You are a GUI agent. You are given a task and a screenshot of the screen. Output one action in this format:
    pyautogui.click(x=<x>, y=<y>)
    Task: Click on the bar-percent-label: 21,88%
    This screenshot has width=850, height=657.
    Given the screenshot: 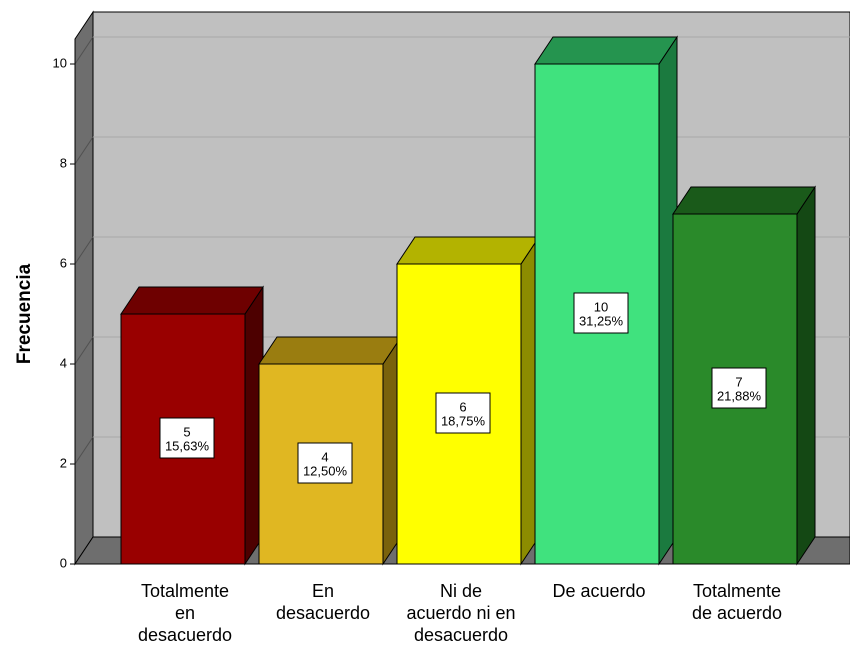 What is the action you would take?
    pyautogui.click(x=739, y=395)
    